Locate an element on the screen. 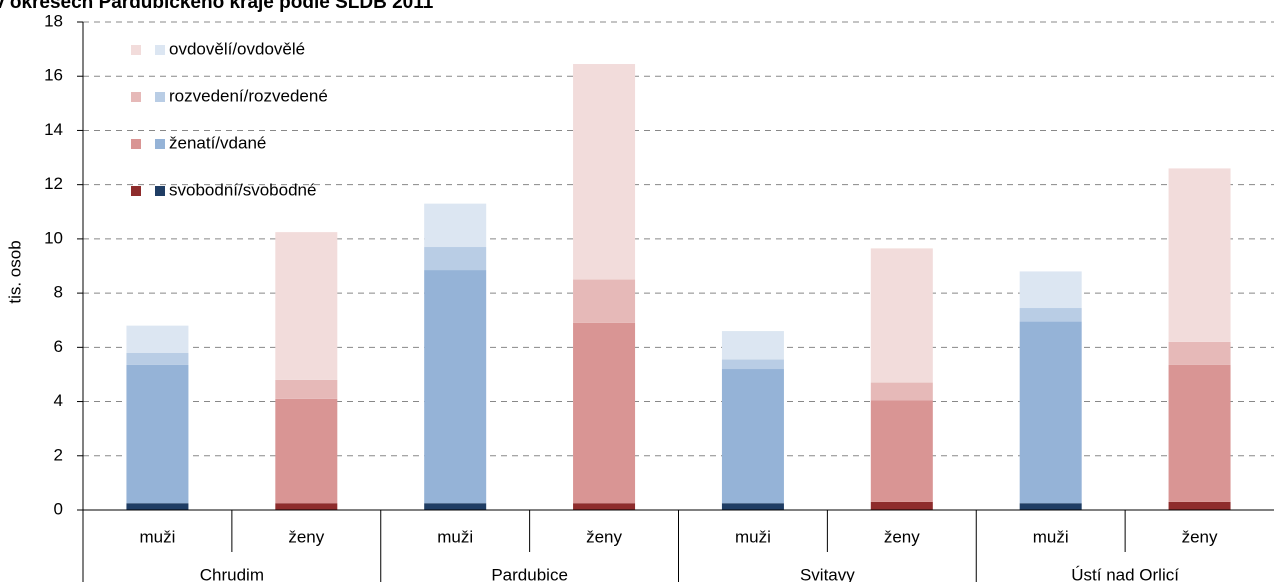 This screenshot has height=582, width=1274. y-tick-label: 10 is located at coordinates (53, 237).